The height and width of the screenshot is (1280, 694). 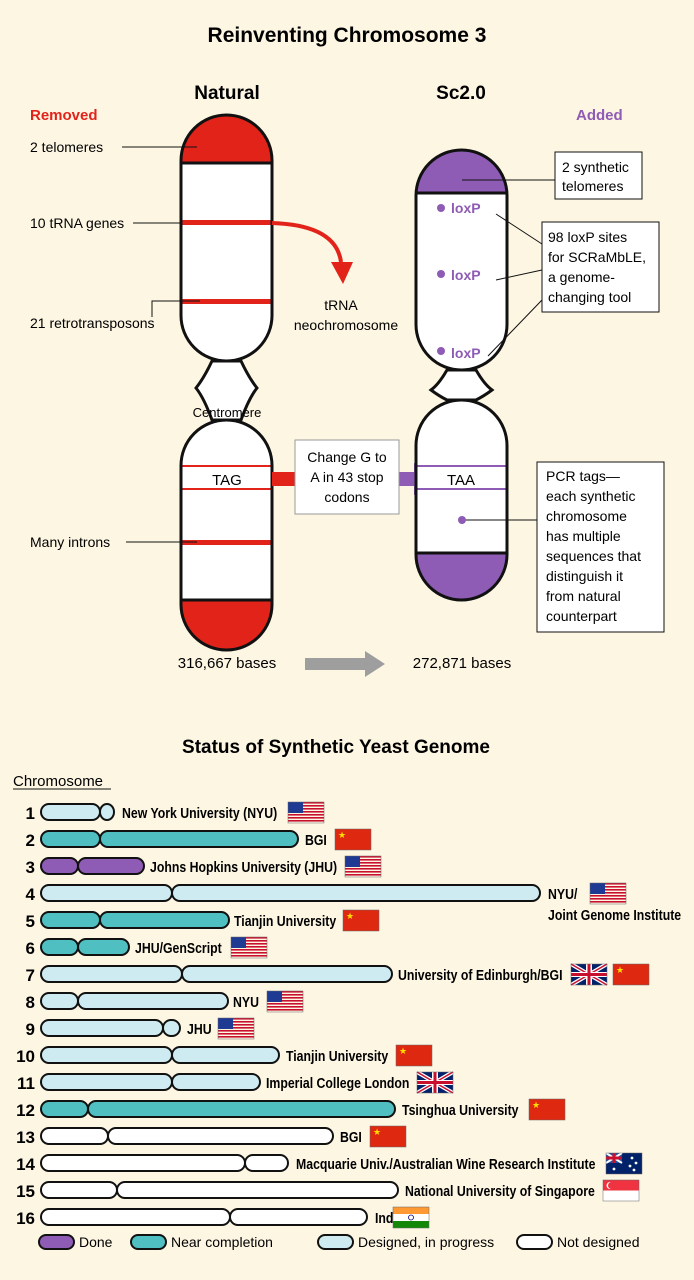 What do you see at coordinates (346, 497) in the screenshot?
I see `change-line-3: codons` at bounding box center [346, 497].